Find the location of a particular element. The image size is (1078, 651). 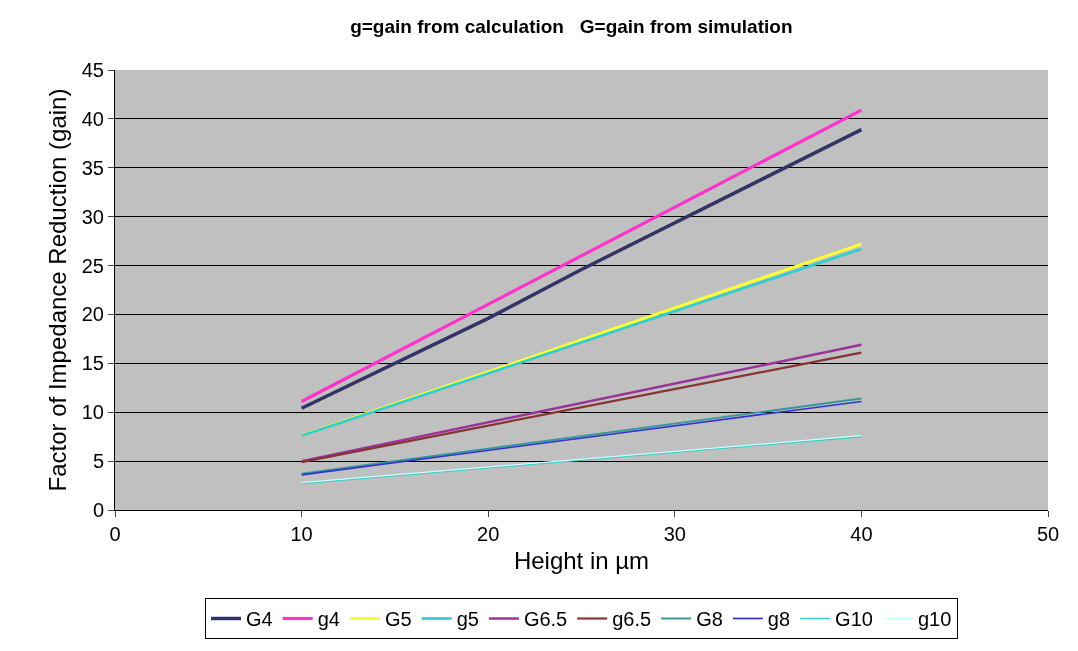

y-tick-label: 45 is located at coordinates (92, 70).